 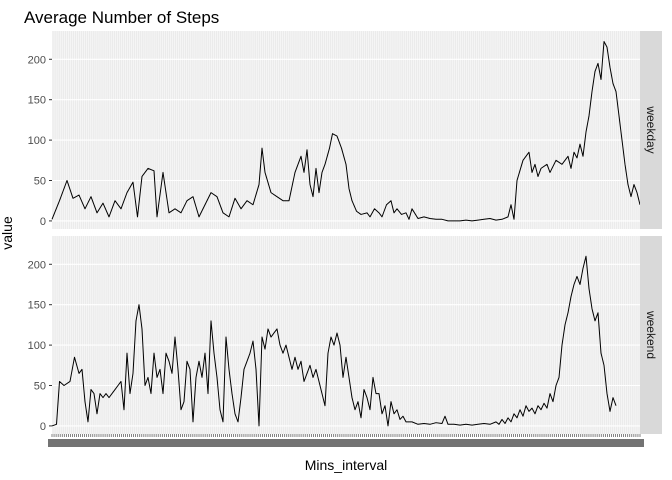 I want to click on facet-label-weekday: weekday, so click(x=651, y=129).